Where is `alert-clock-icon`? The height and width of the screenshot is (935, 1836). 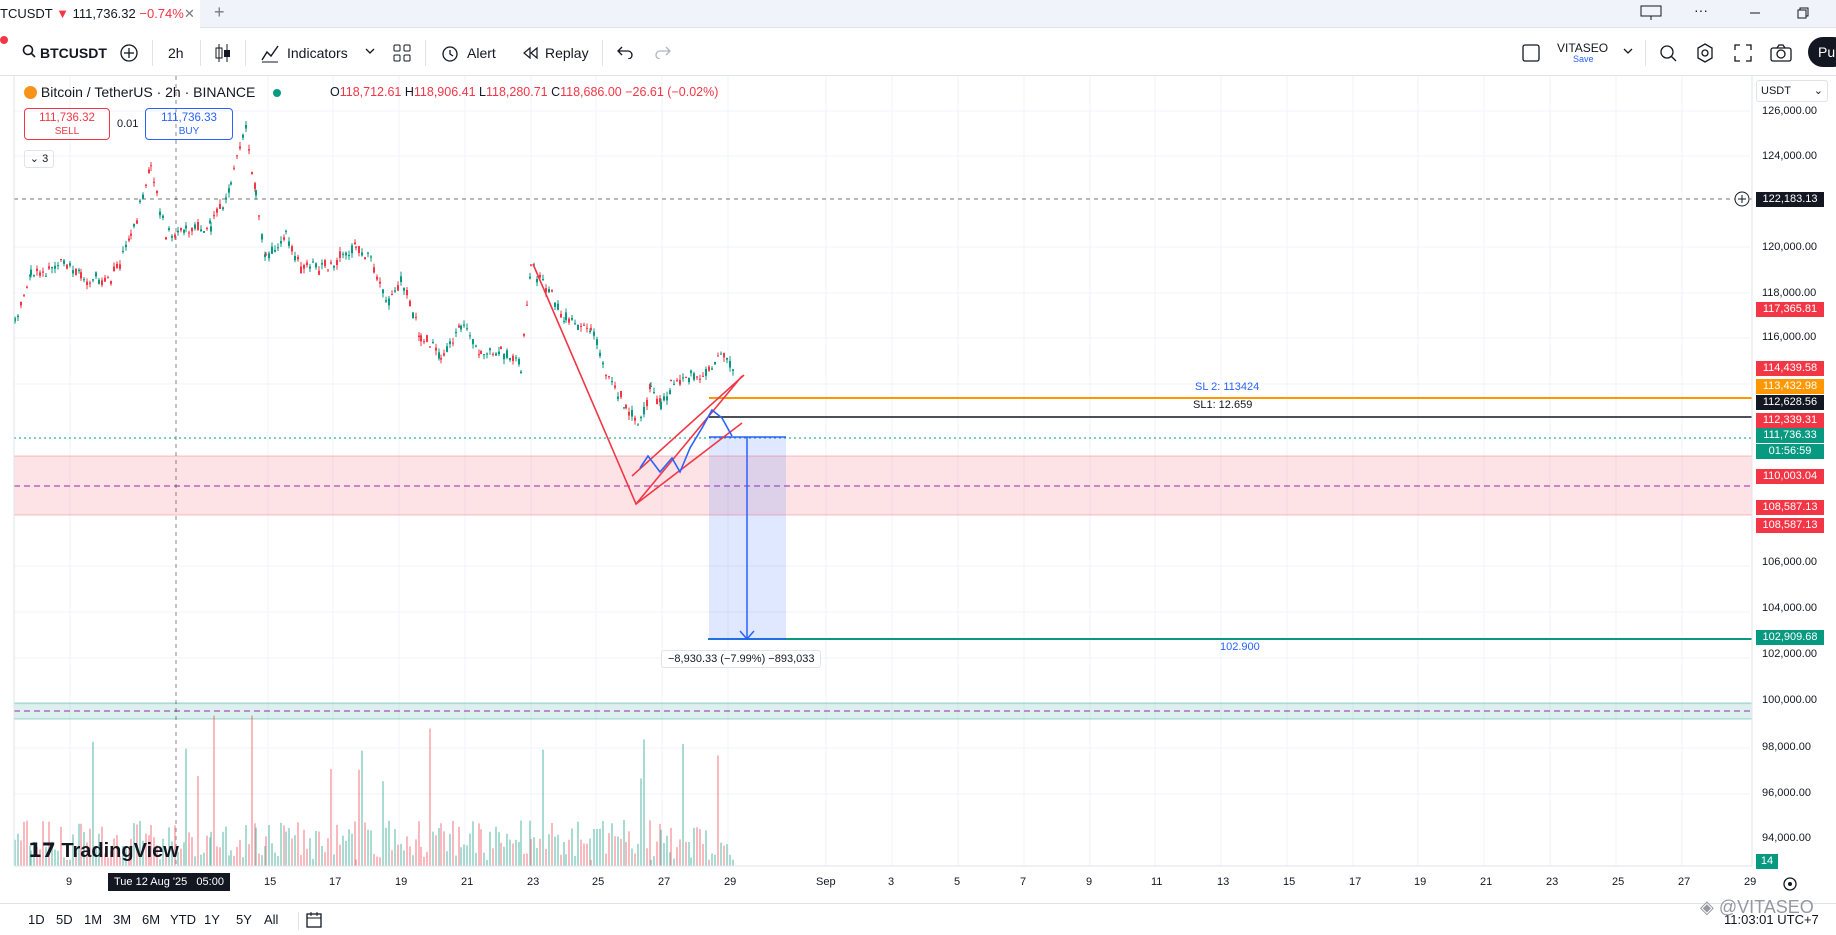 alert-clock-icon is located at coordinates (450, 53).